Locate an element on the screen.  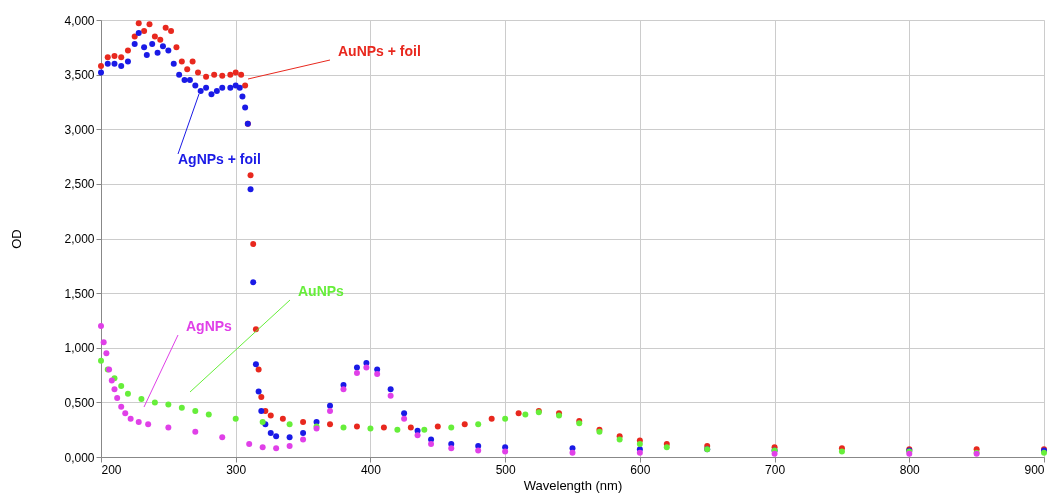
x-tick-label: 600 is located at coordinates (640, 469).